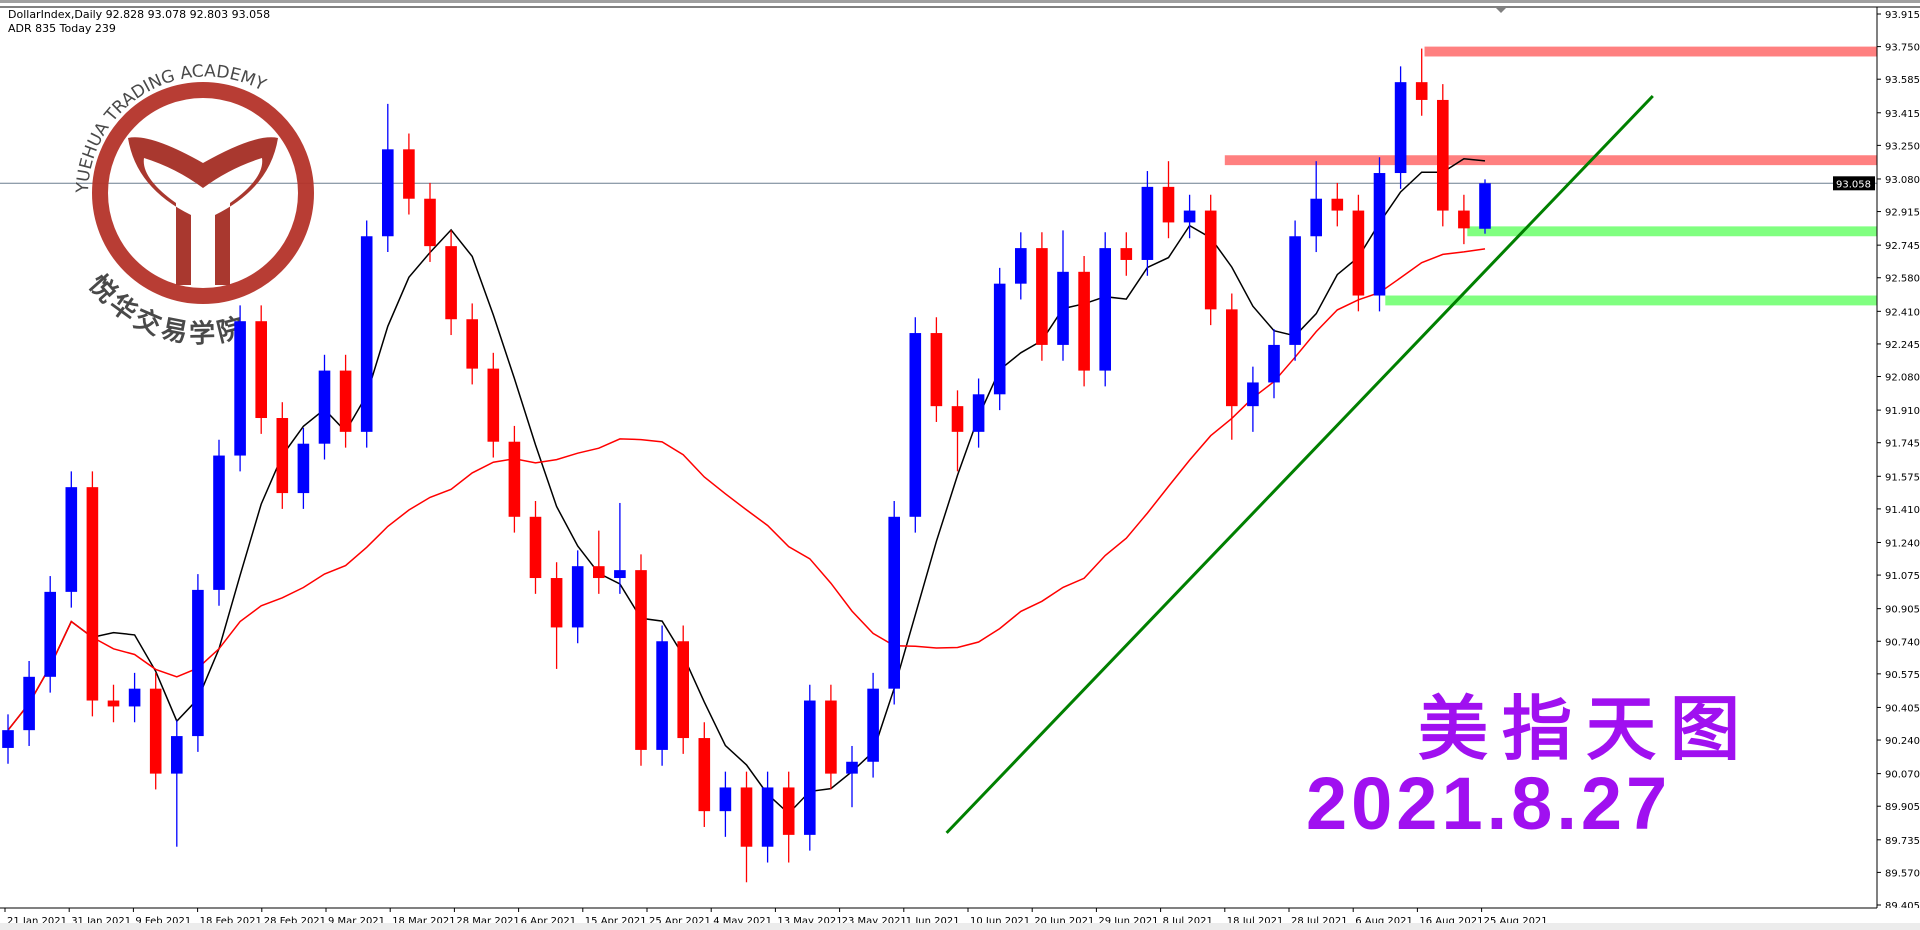 Image resolution: width=1920 pixels, height=930 pixels. I want to click on price-tick-label: 93.585, so click(1902, 80).